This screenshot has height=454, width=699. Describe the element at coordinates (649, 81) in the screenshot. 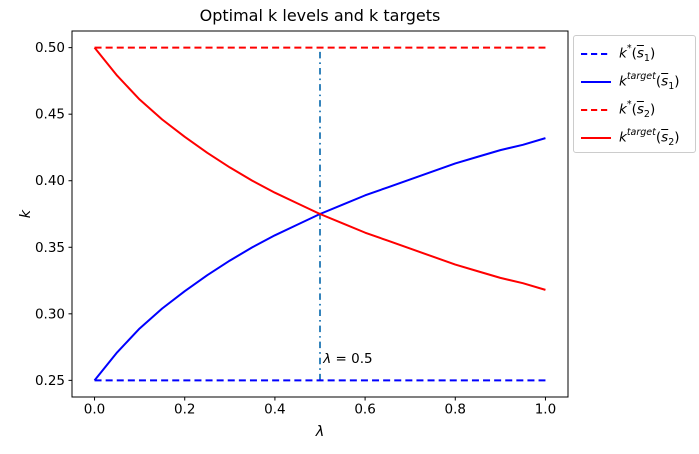

I see `legend-label: ktarget(s1)` at that location.